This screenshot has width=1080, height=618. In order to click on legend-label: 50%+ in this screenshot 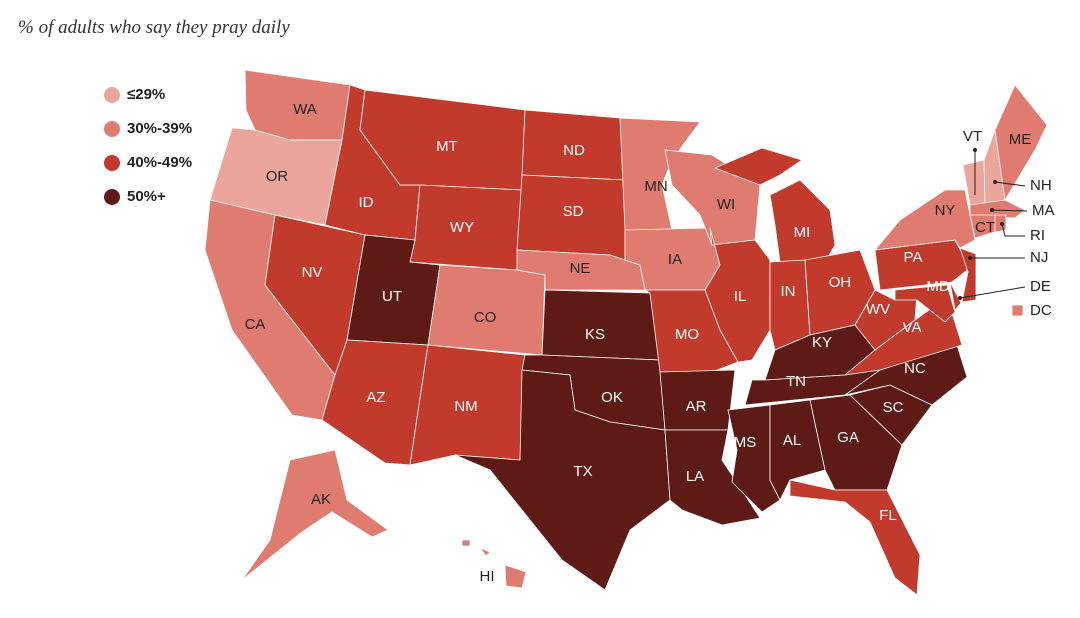, I will do `click(146, 196)`.